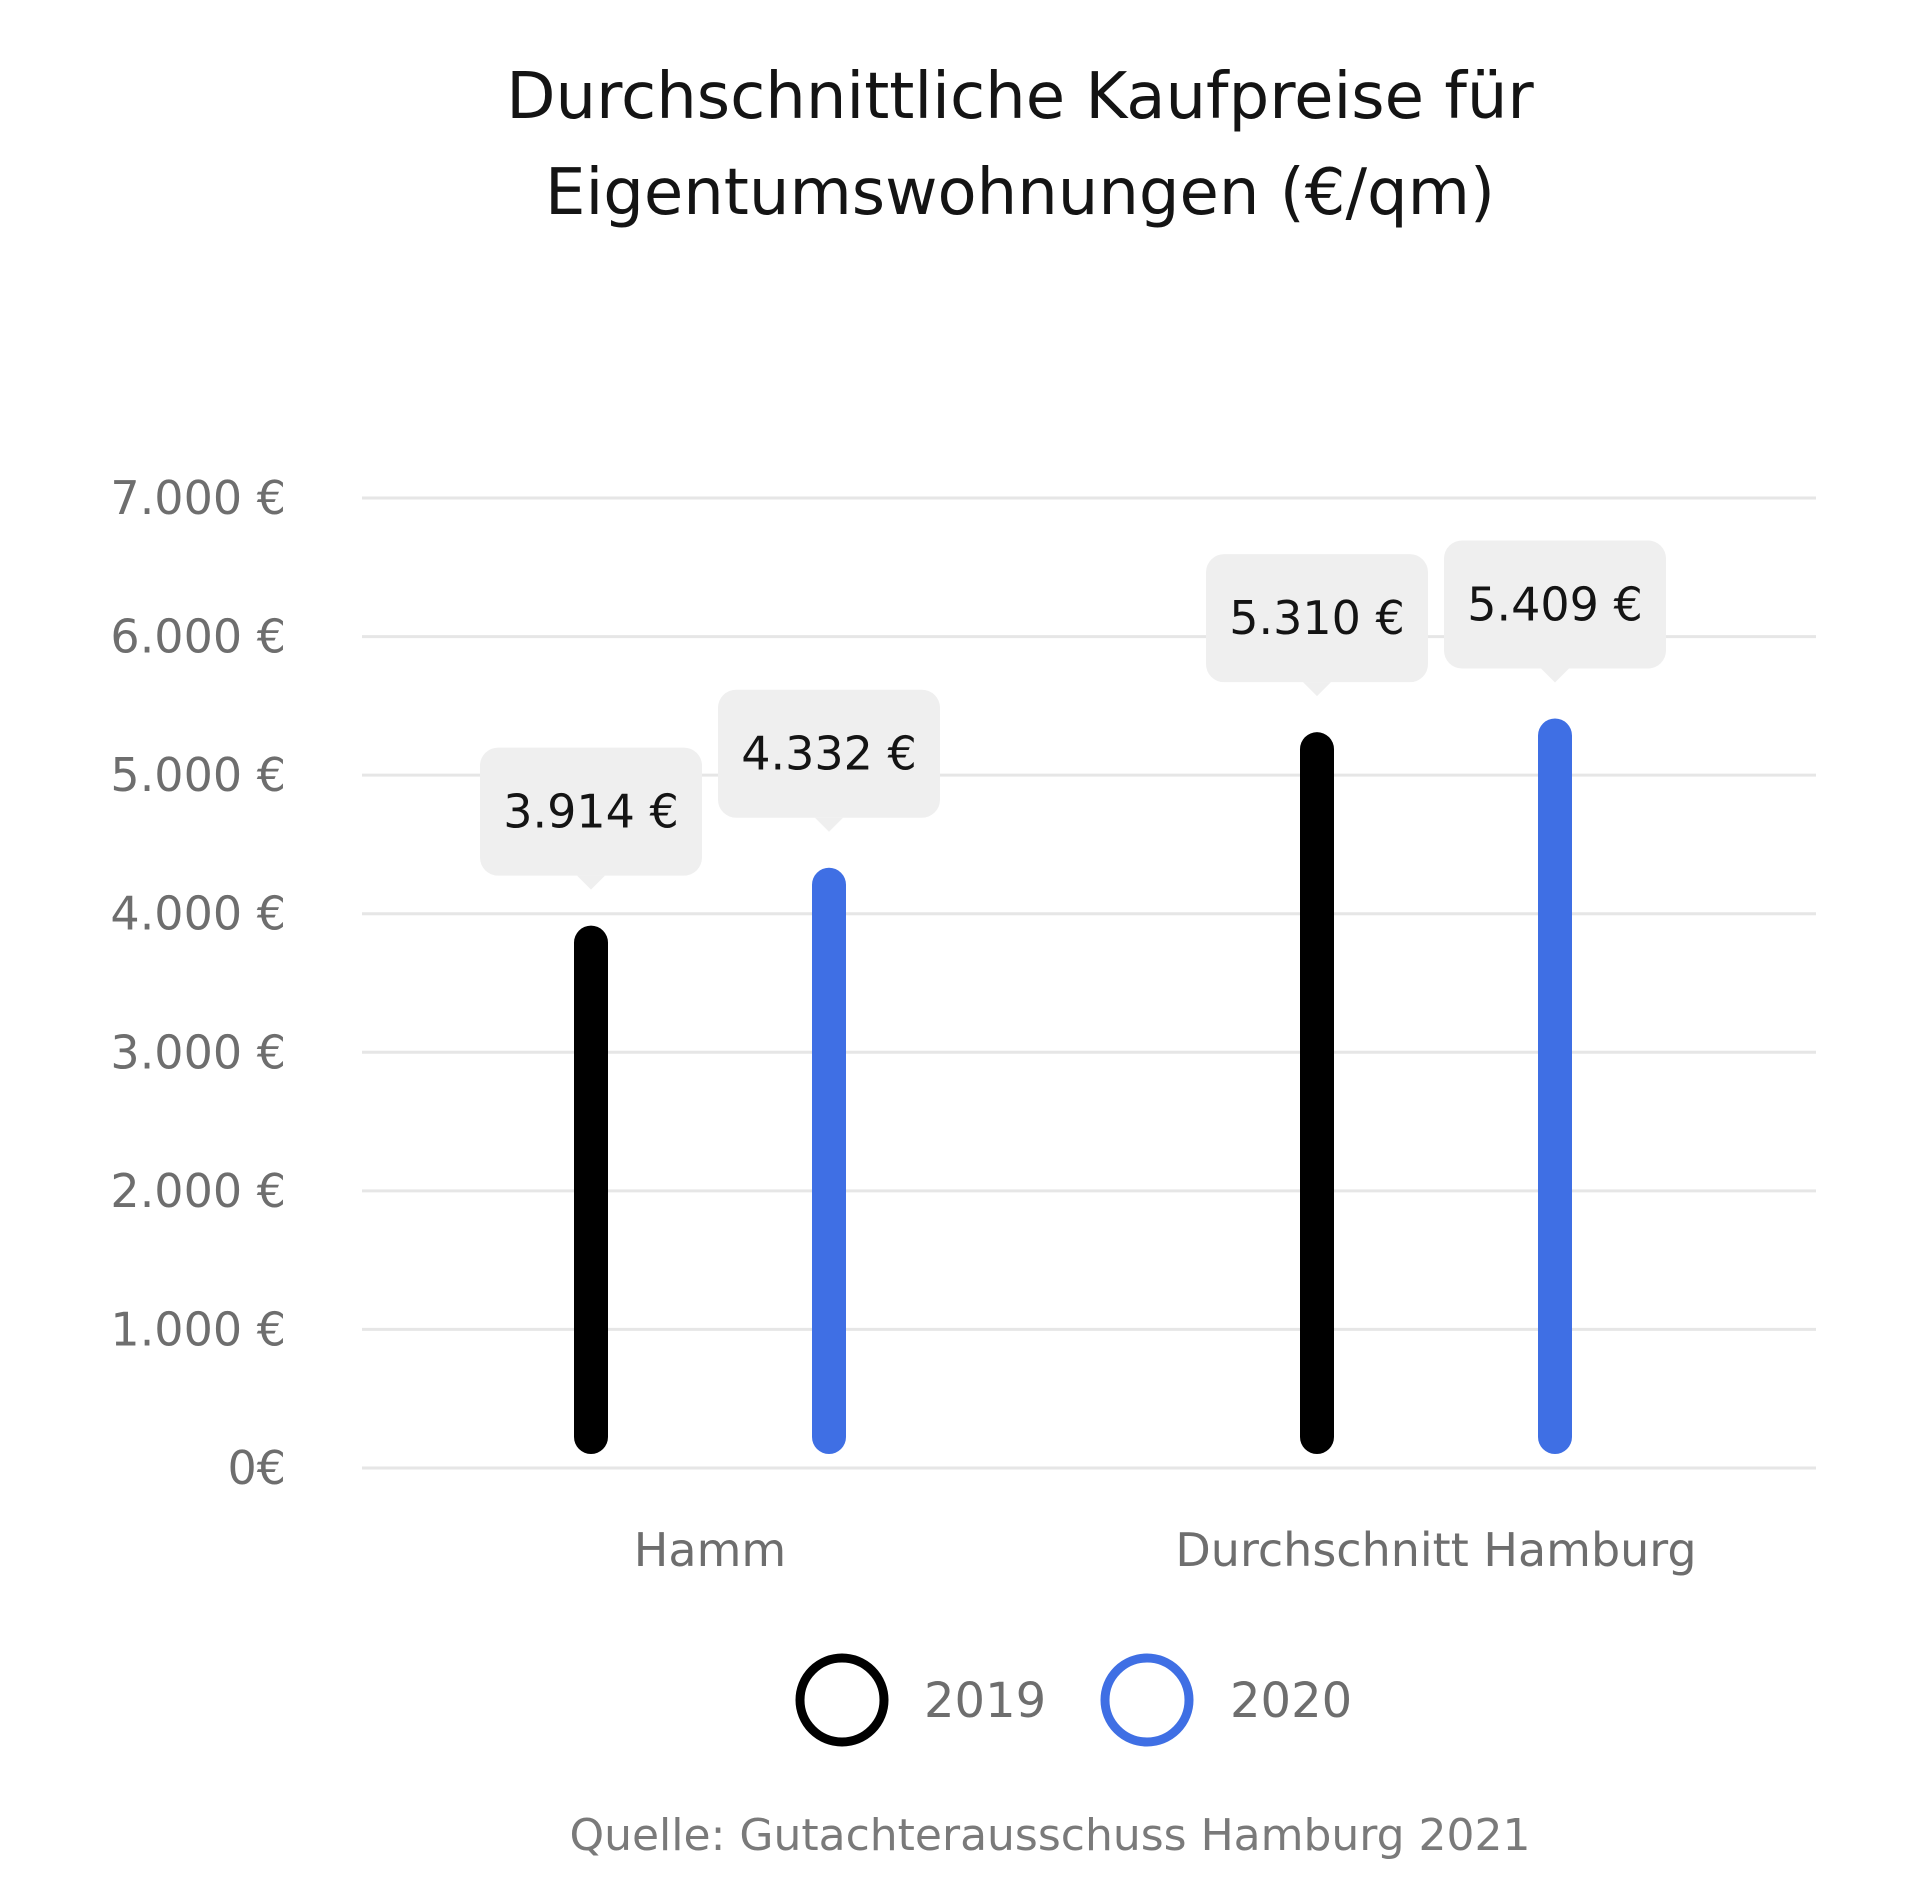 The height and width of the screenshot is (1884, 1920). I want to click on y-tick-label: 2.000 €, so click(198, 1191).